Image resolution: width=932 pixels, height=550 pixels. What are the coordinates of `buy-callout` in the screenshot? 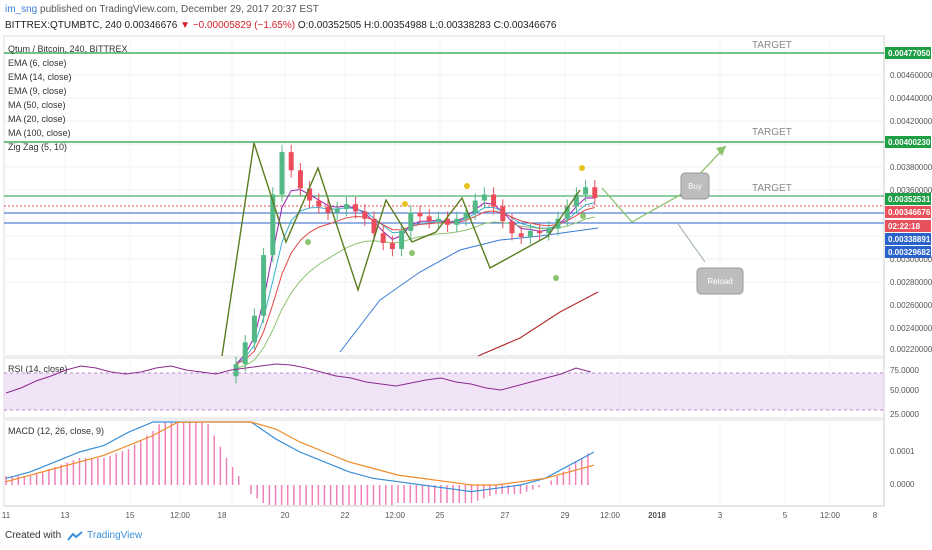 It's located at (695, 186).